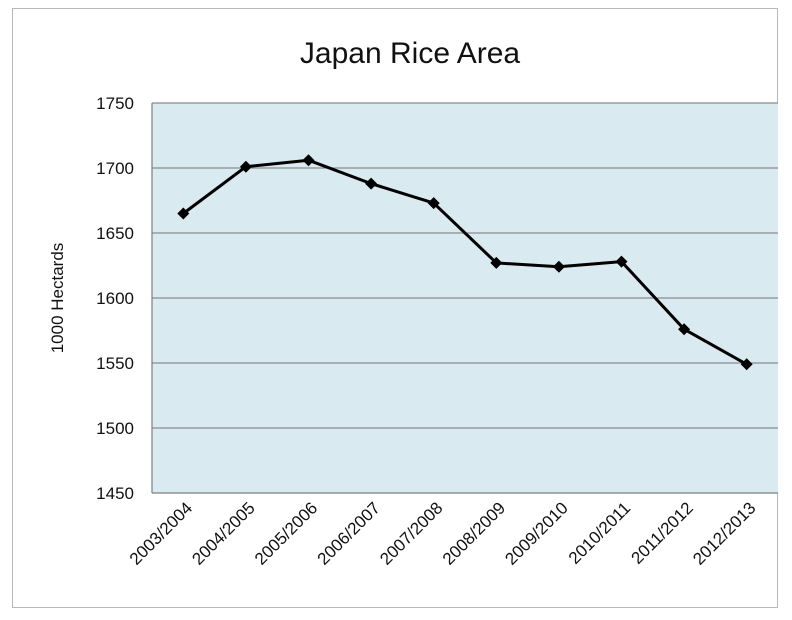  Describe the element at coordinates (115, 168) in the screenshot. I see `y-tick-label: 1700` at that location.